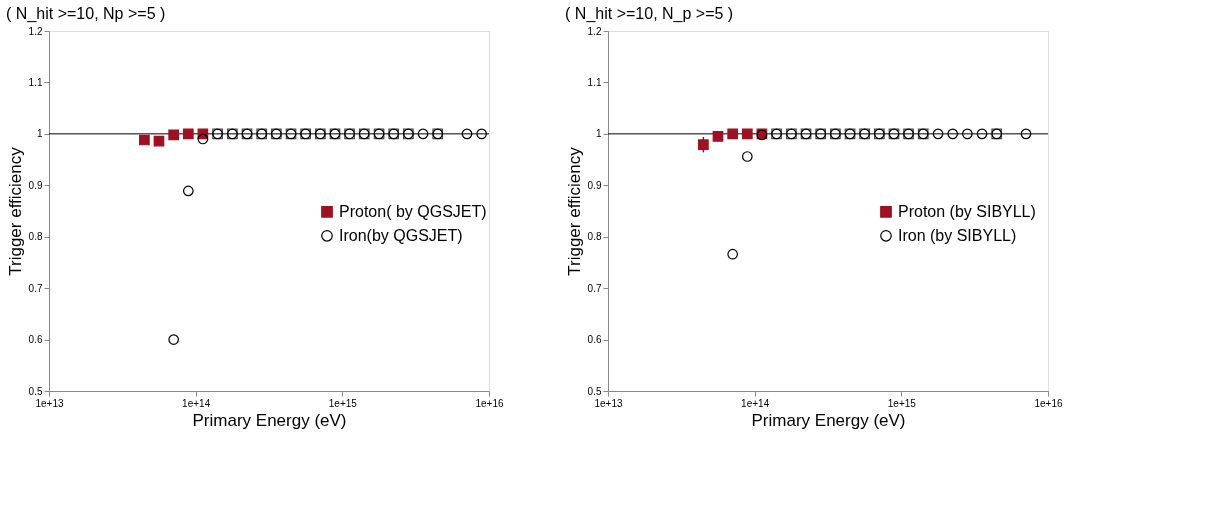 This screenshot has width=1224, height=523. What do you see at coordinates (967, 211) in the screenshot?
I see `legend-label: Proton (by SIBYLL)` at bounding box center [967, 211].